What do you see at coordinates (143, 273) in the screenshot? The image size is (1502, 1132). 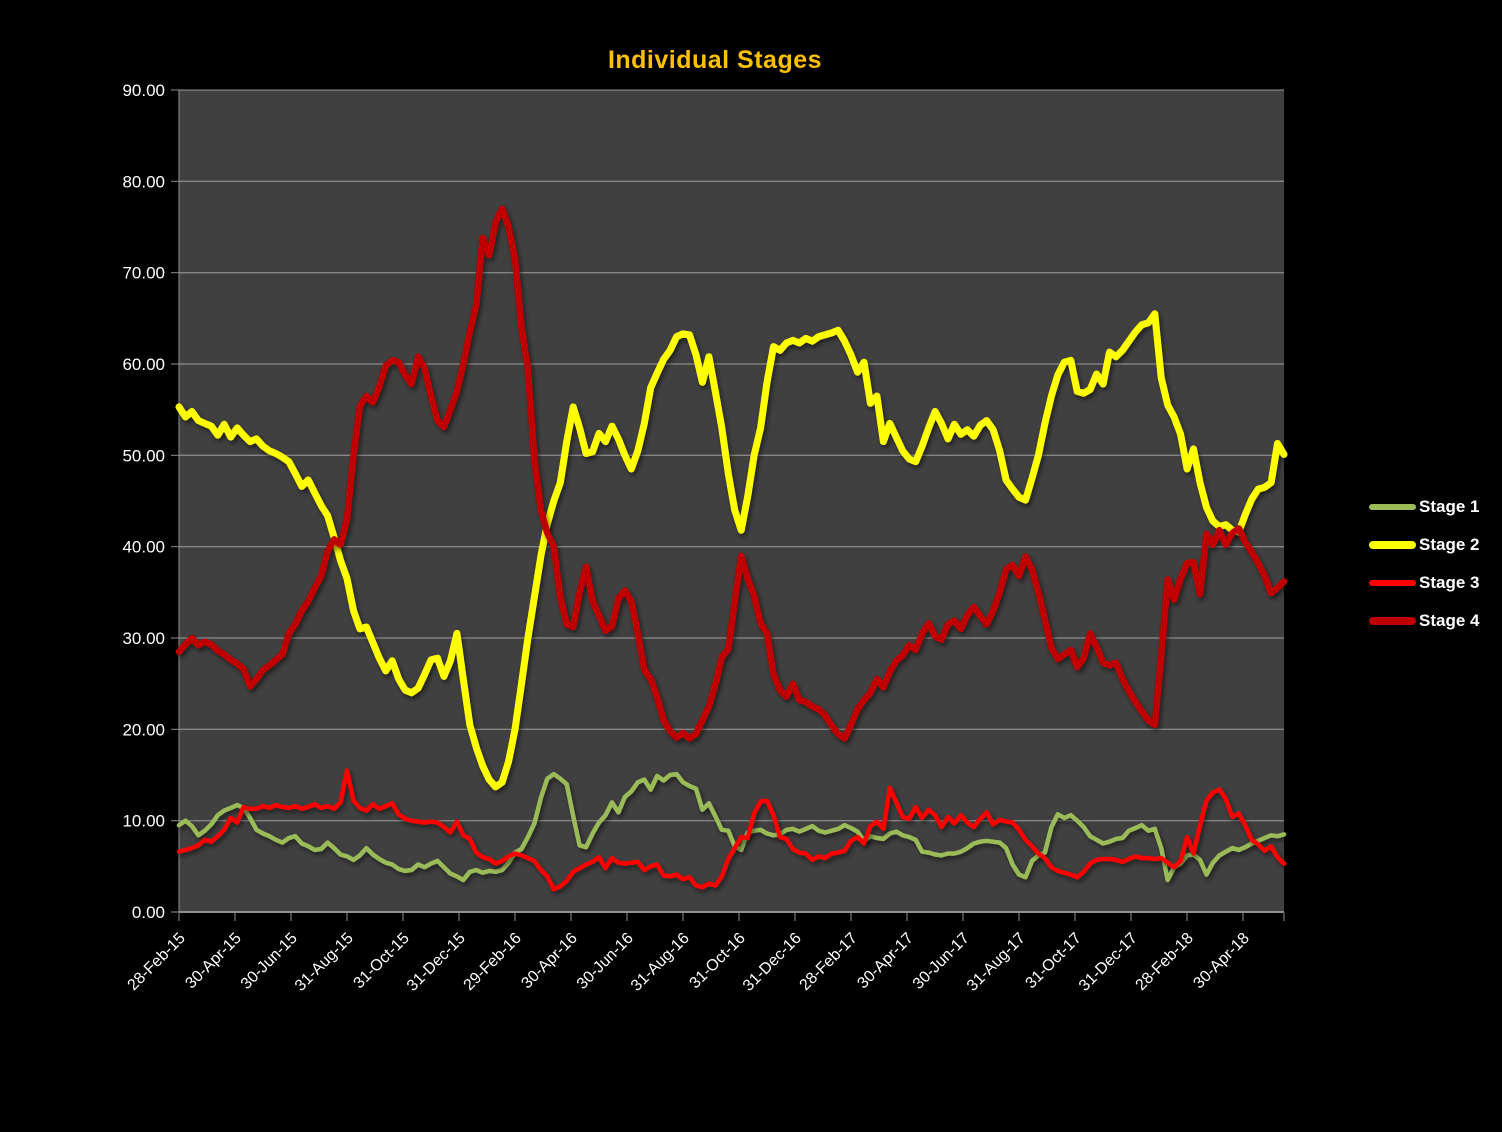 I see `y-axis-label: 70.00` at bounding box center [143, 273].